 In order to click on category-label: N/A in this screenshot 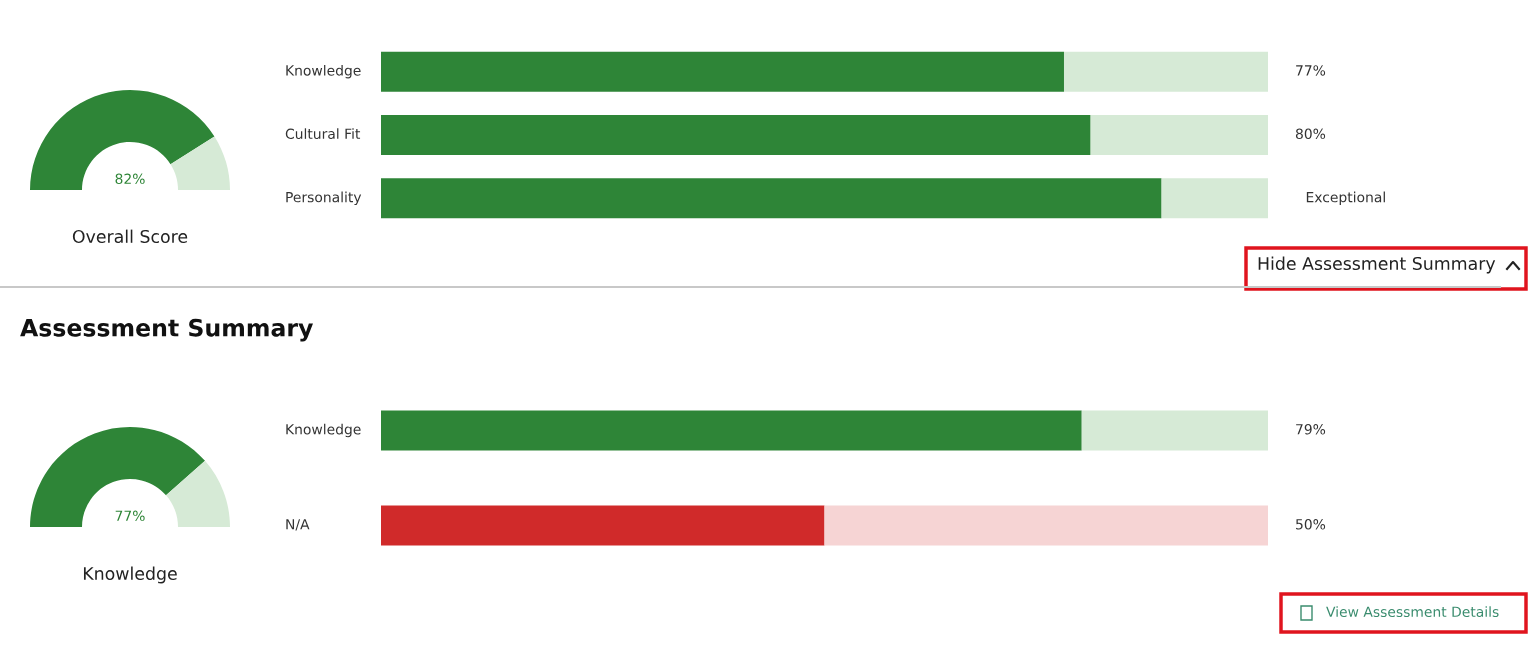, I will do `click(298, 525)`.